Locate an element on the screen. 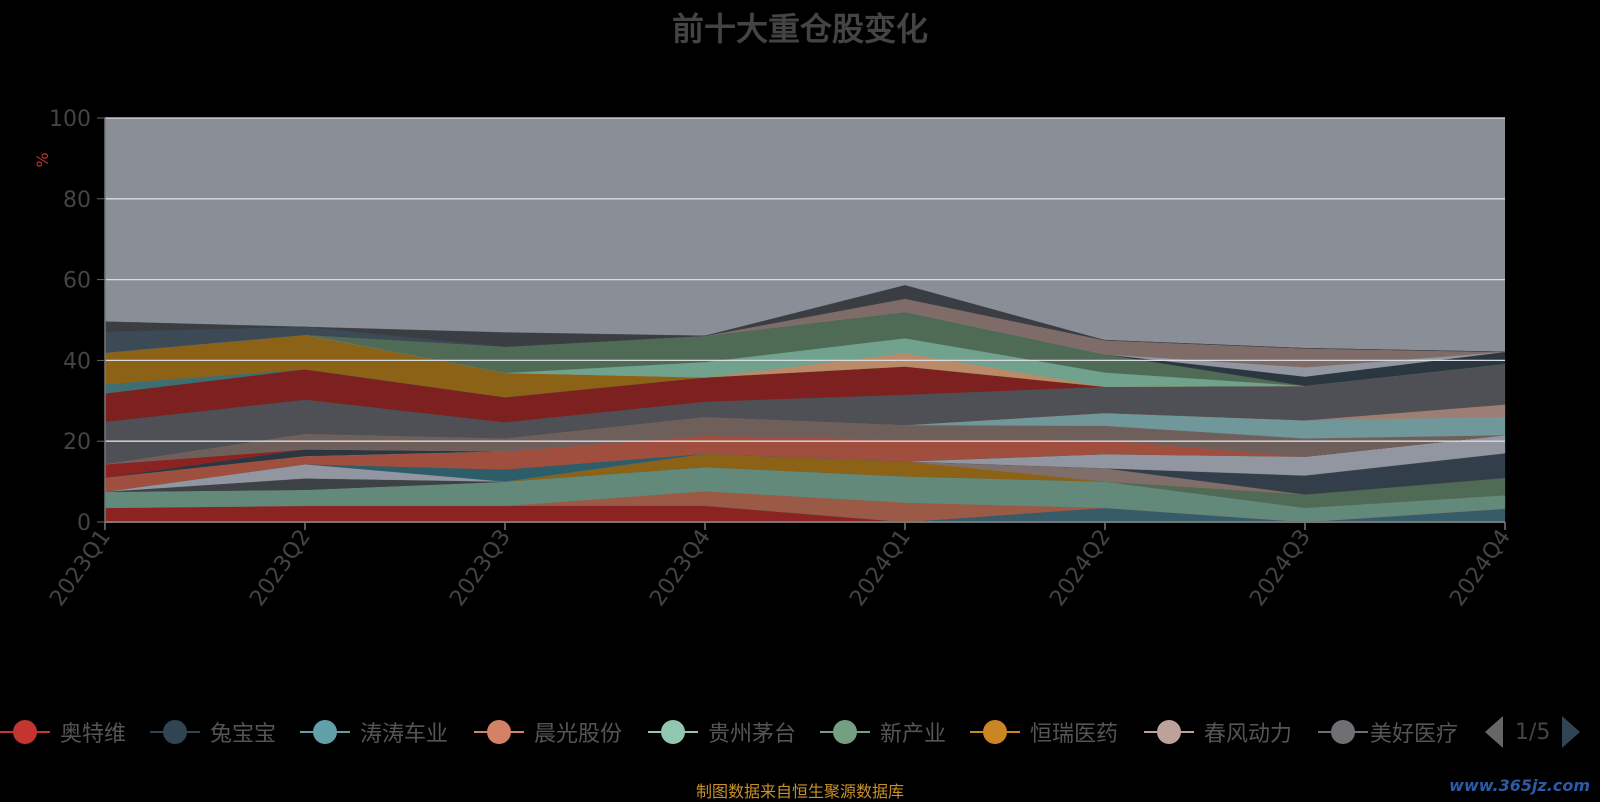 This screenshot has width=1600, height=802. source-note: 制图数据来自恒生聚源数据库 is located at coordinates (799, 791).